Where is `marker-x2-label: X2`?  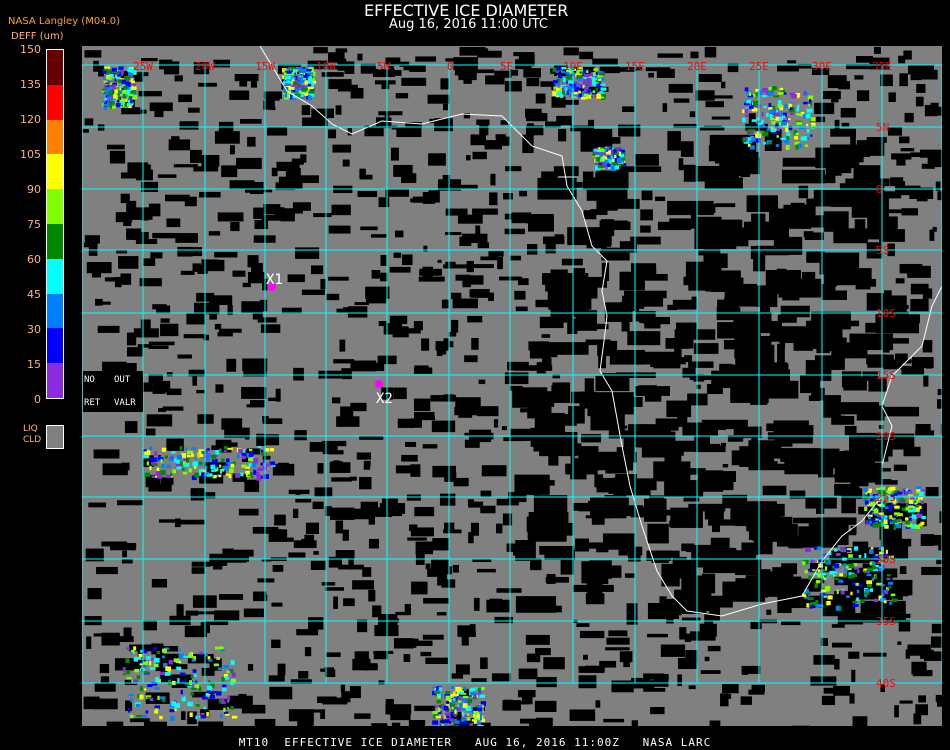 marker-x2-label: X2 is located at coordinates (384, 399).